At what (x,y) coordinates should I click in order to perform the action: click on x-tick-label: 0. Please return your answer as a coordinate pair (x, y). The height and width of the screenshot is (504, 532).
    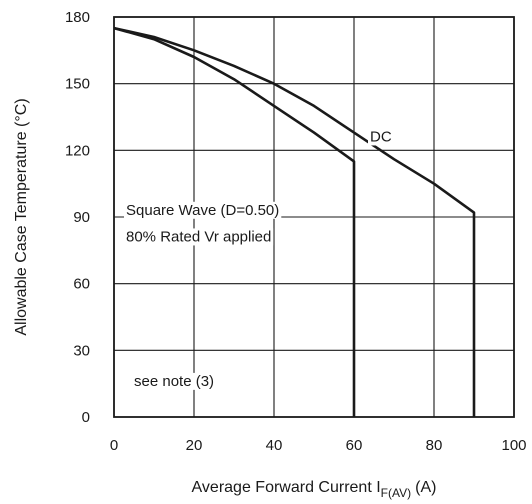
    Looking at the image, I should click on (114, 445).